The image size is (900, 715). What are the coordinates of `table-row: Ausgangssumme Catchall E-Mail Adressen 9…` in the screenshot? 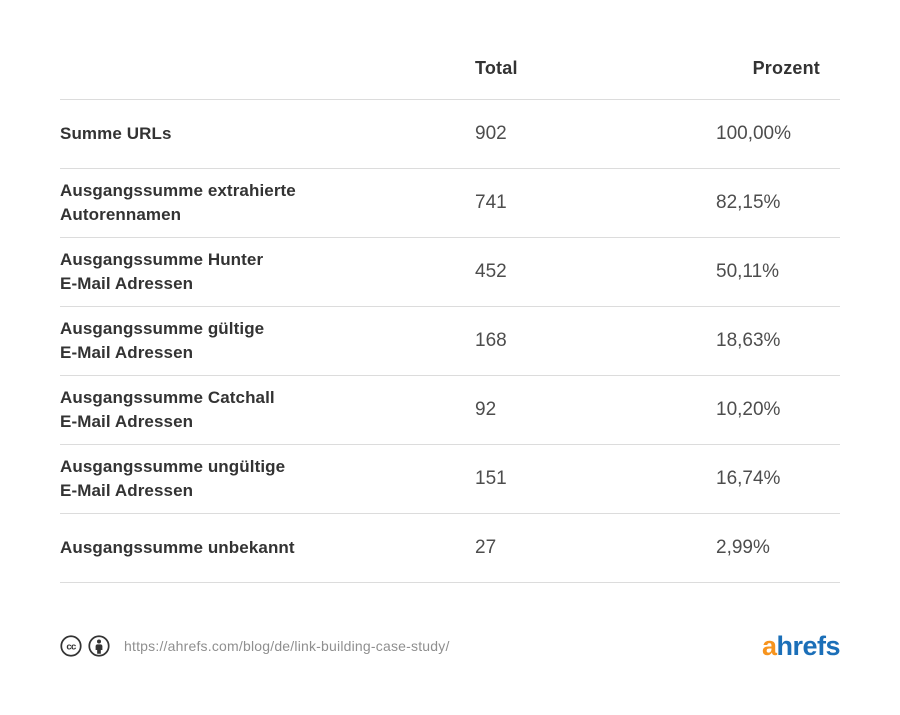 It's located at (450, 410).